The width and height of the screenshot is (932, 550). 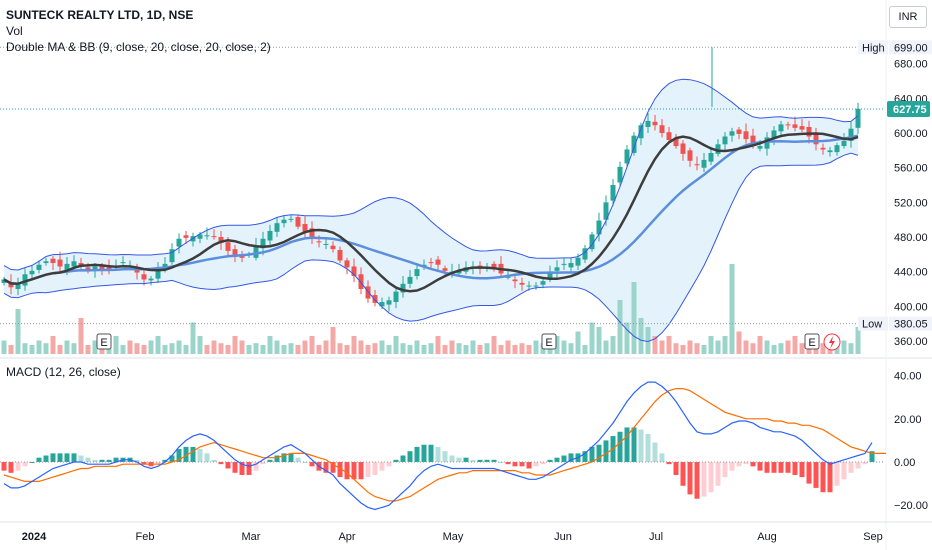 What do you see at coordinates (453, 537) in the screenshot?
I see `time-axis-label: May` at bounding box center [453, 537].